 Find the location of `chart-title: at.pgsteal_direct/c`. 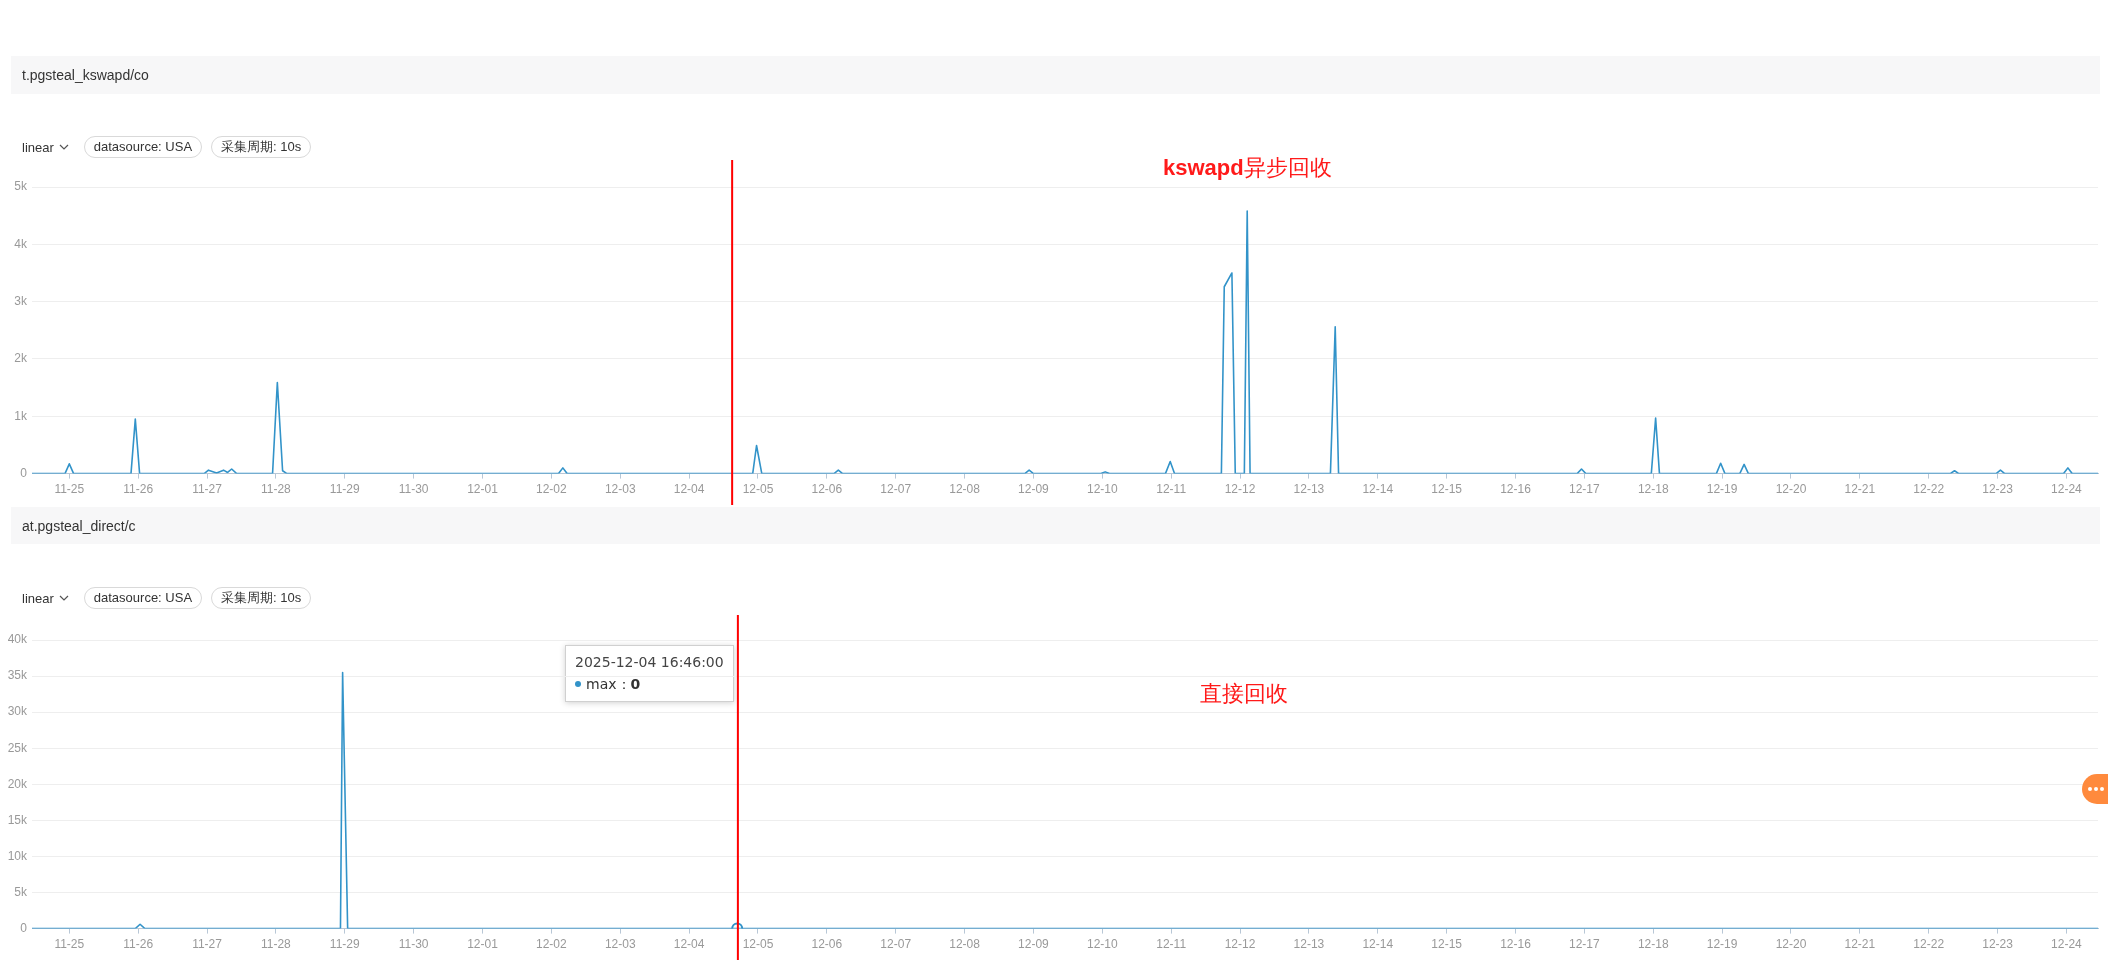

chart-title: at.pgsteal_direct/c is located at coordinates (79, 525).